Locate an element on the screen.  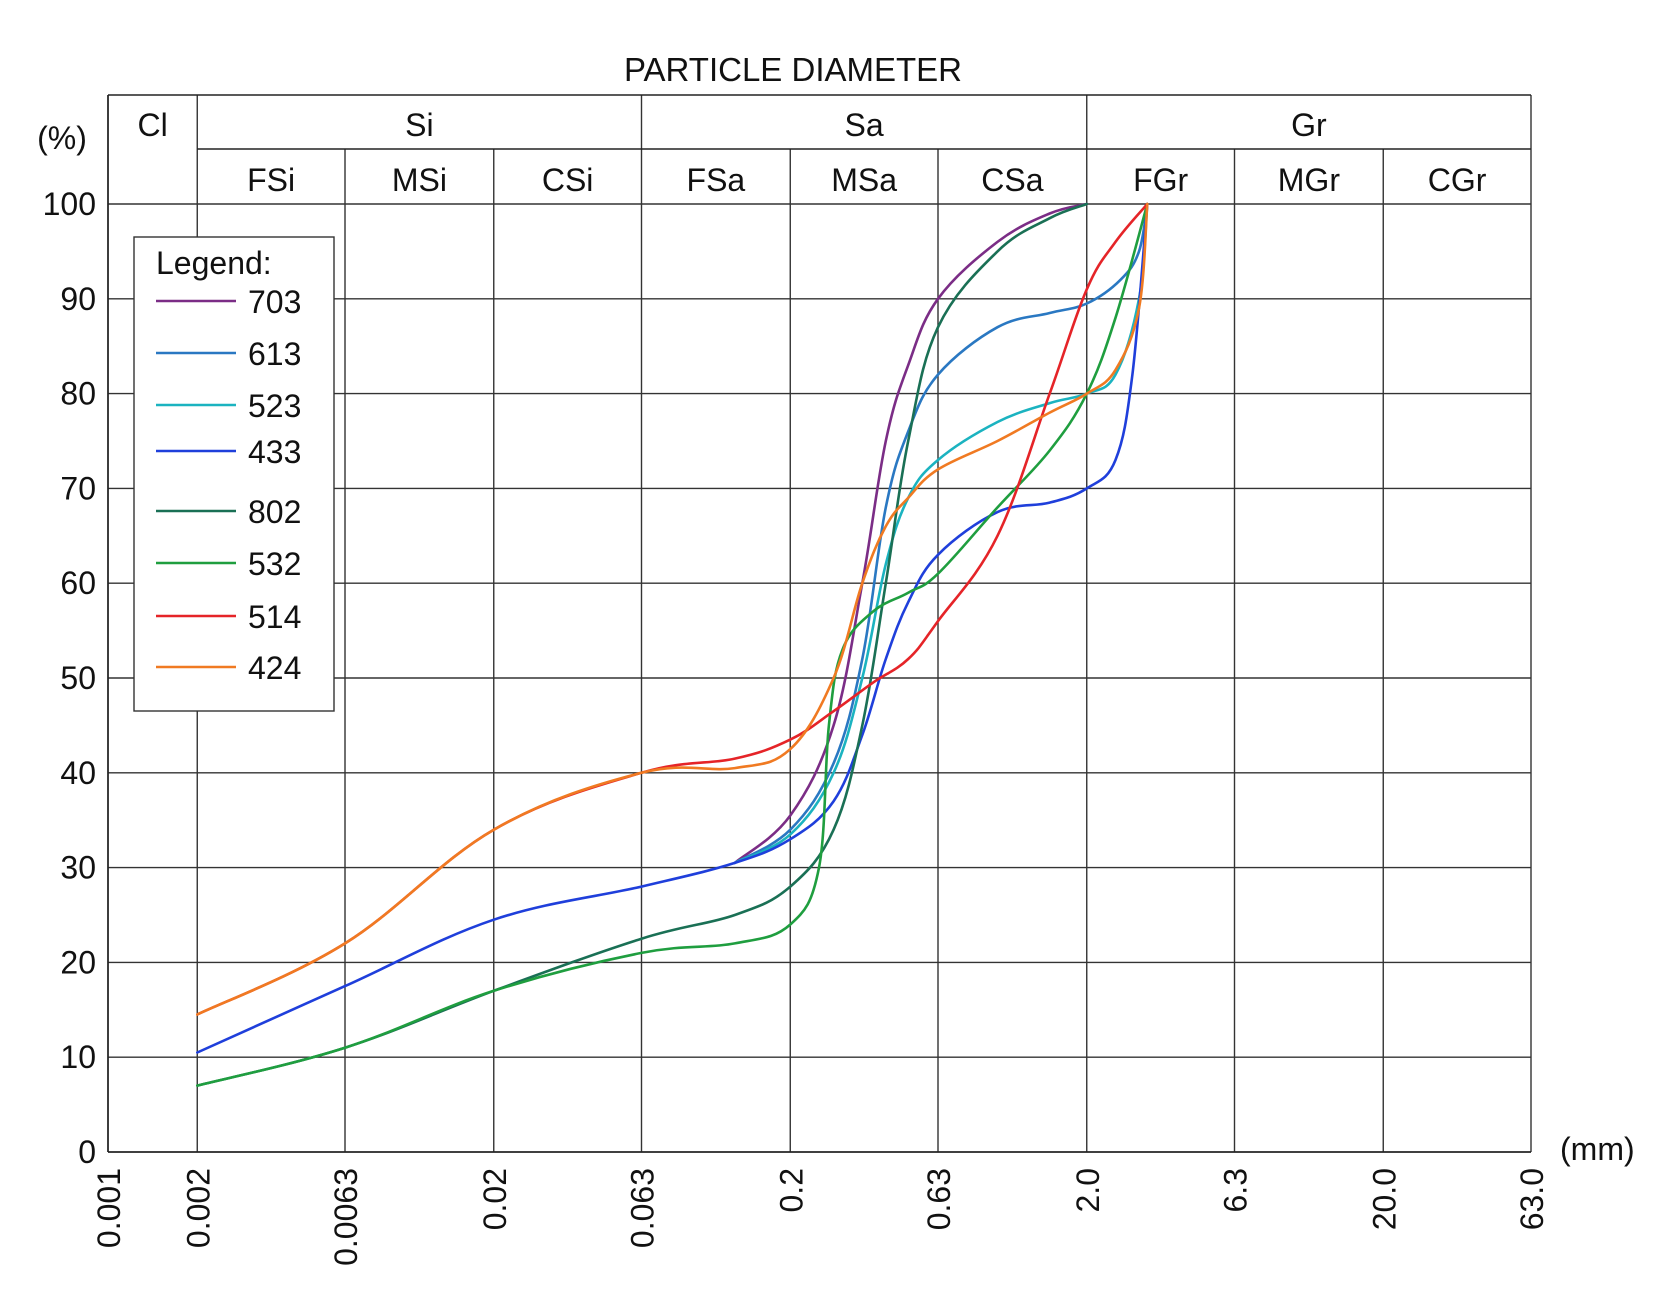
fraction-group-label: Si is located at coordinates (419, 125).